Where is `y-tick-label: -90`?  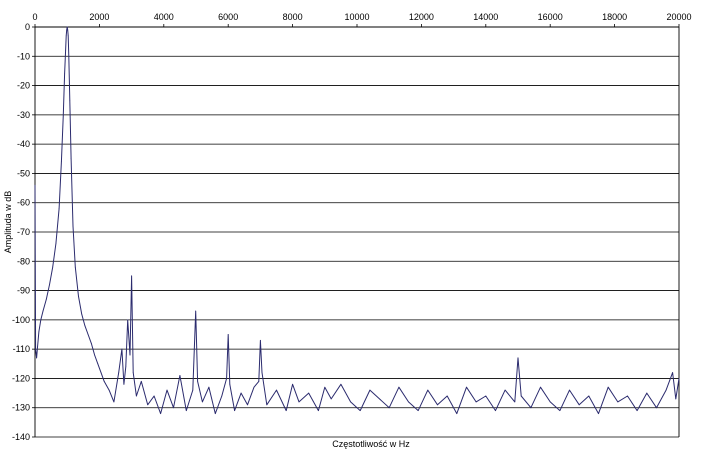
y-tick-label: -90 is located at coordinates (23, 291).